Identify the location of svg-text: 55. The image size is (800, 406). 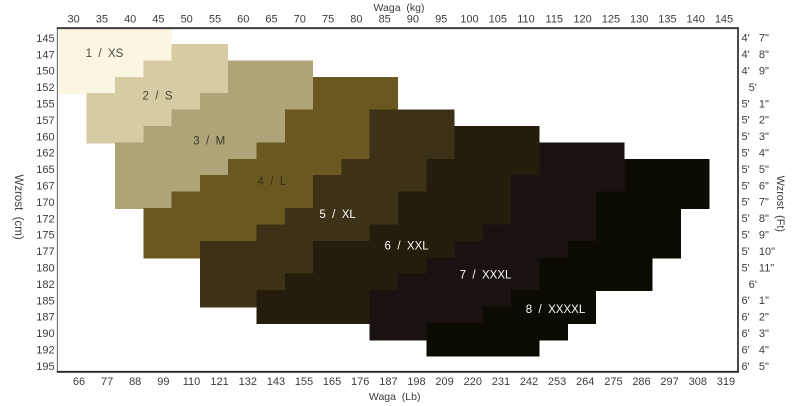
(215, 20).